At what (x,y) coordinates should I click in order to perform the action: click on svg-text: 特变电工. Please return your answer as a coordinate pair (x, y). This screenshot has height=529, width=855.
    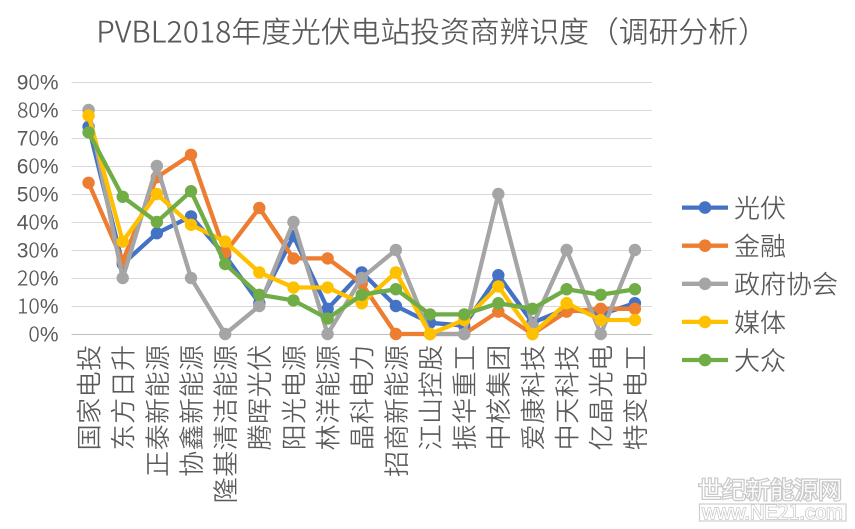
    Looking at the image, I should click on (634, 397).